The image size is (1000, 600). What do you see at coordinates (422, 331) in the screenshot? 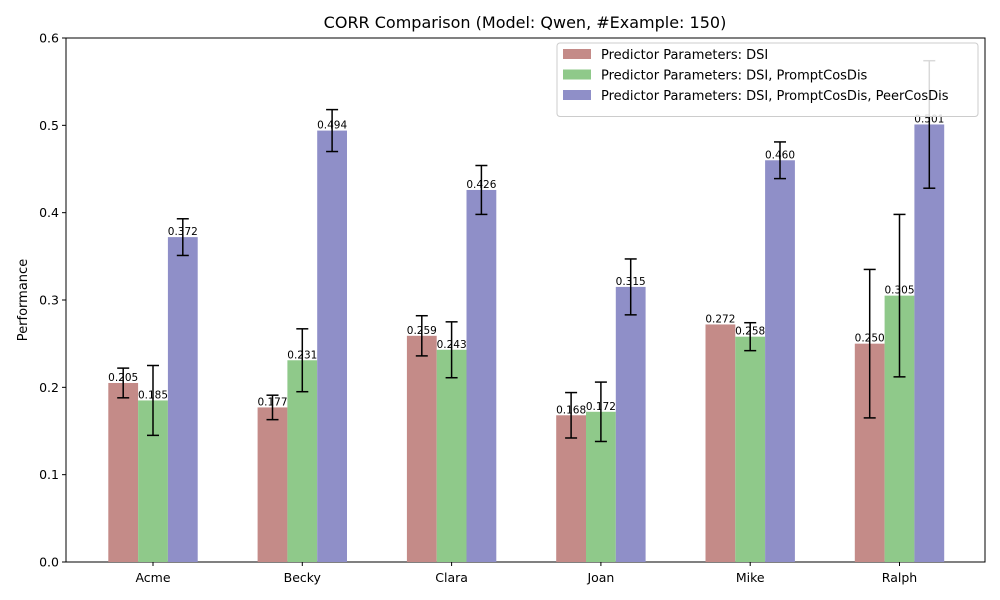
I see `data-label: 0.259` at bounding box center [422, 331].